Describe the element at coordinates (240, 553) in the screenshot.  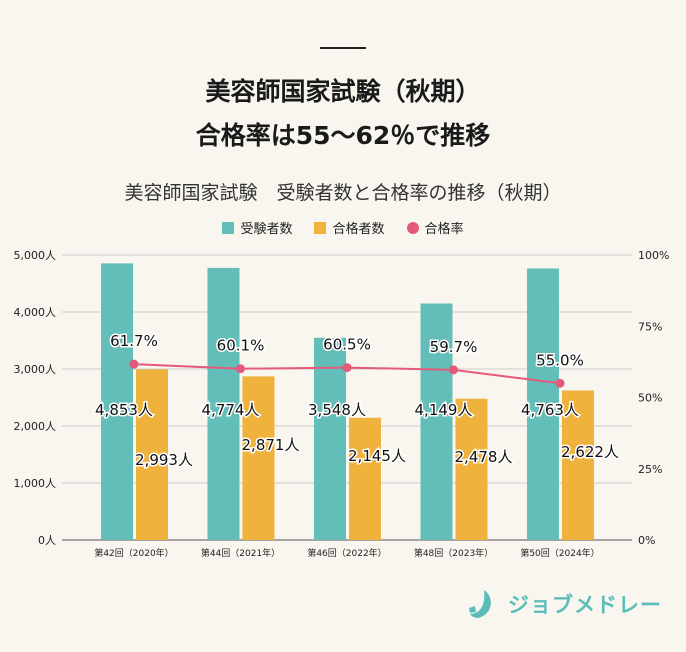
I see `x-tick-label: 第44回（2021年）` at that location.